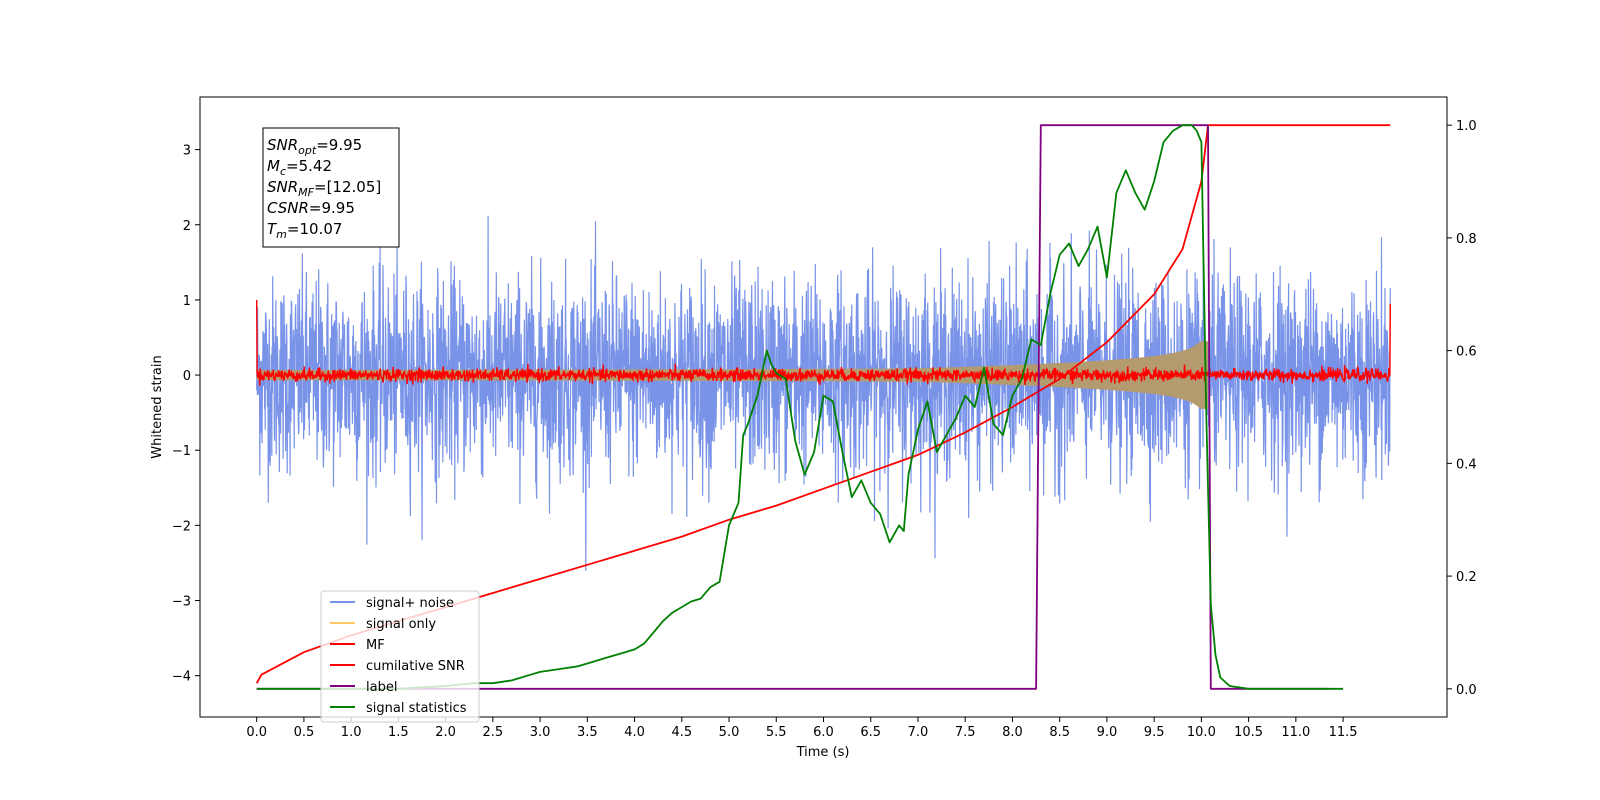 This screenshot has height=800, width=1600. What do you see at coordinates (729, 732) in the screenshot?
I see `x-tick-label: 5.0` at bounding box center [729, 732].